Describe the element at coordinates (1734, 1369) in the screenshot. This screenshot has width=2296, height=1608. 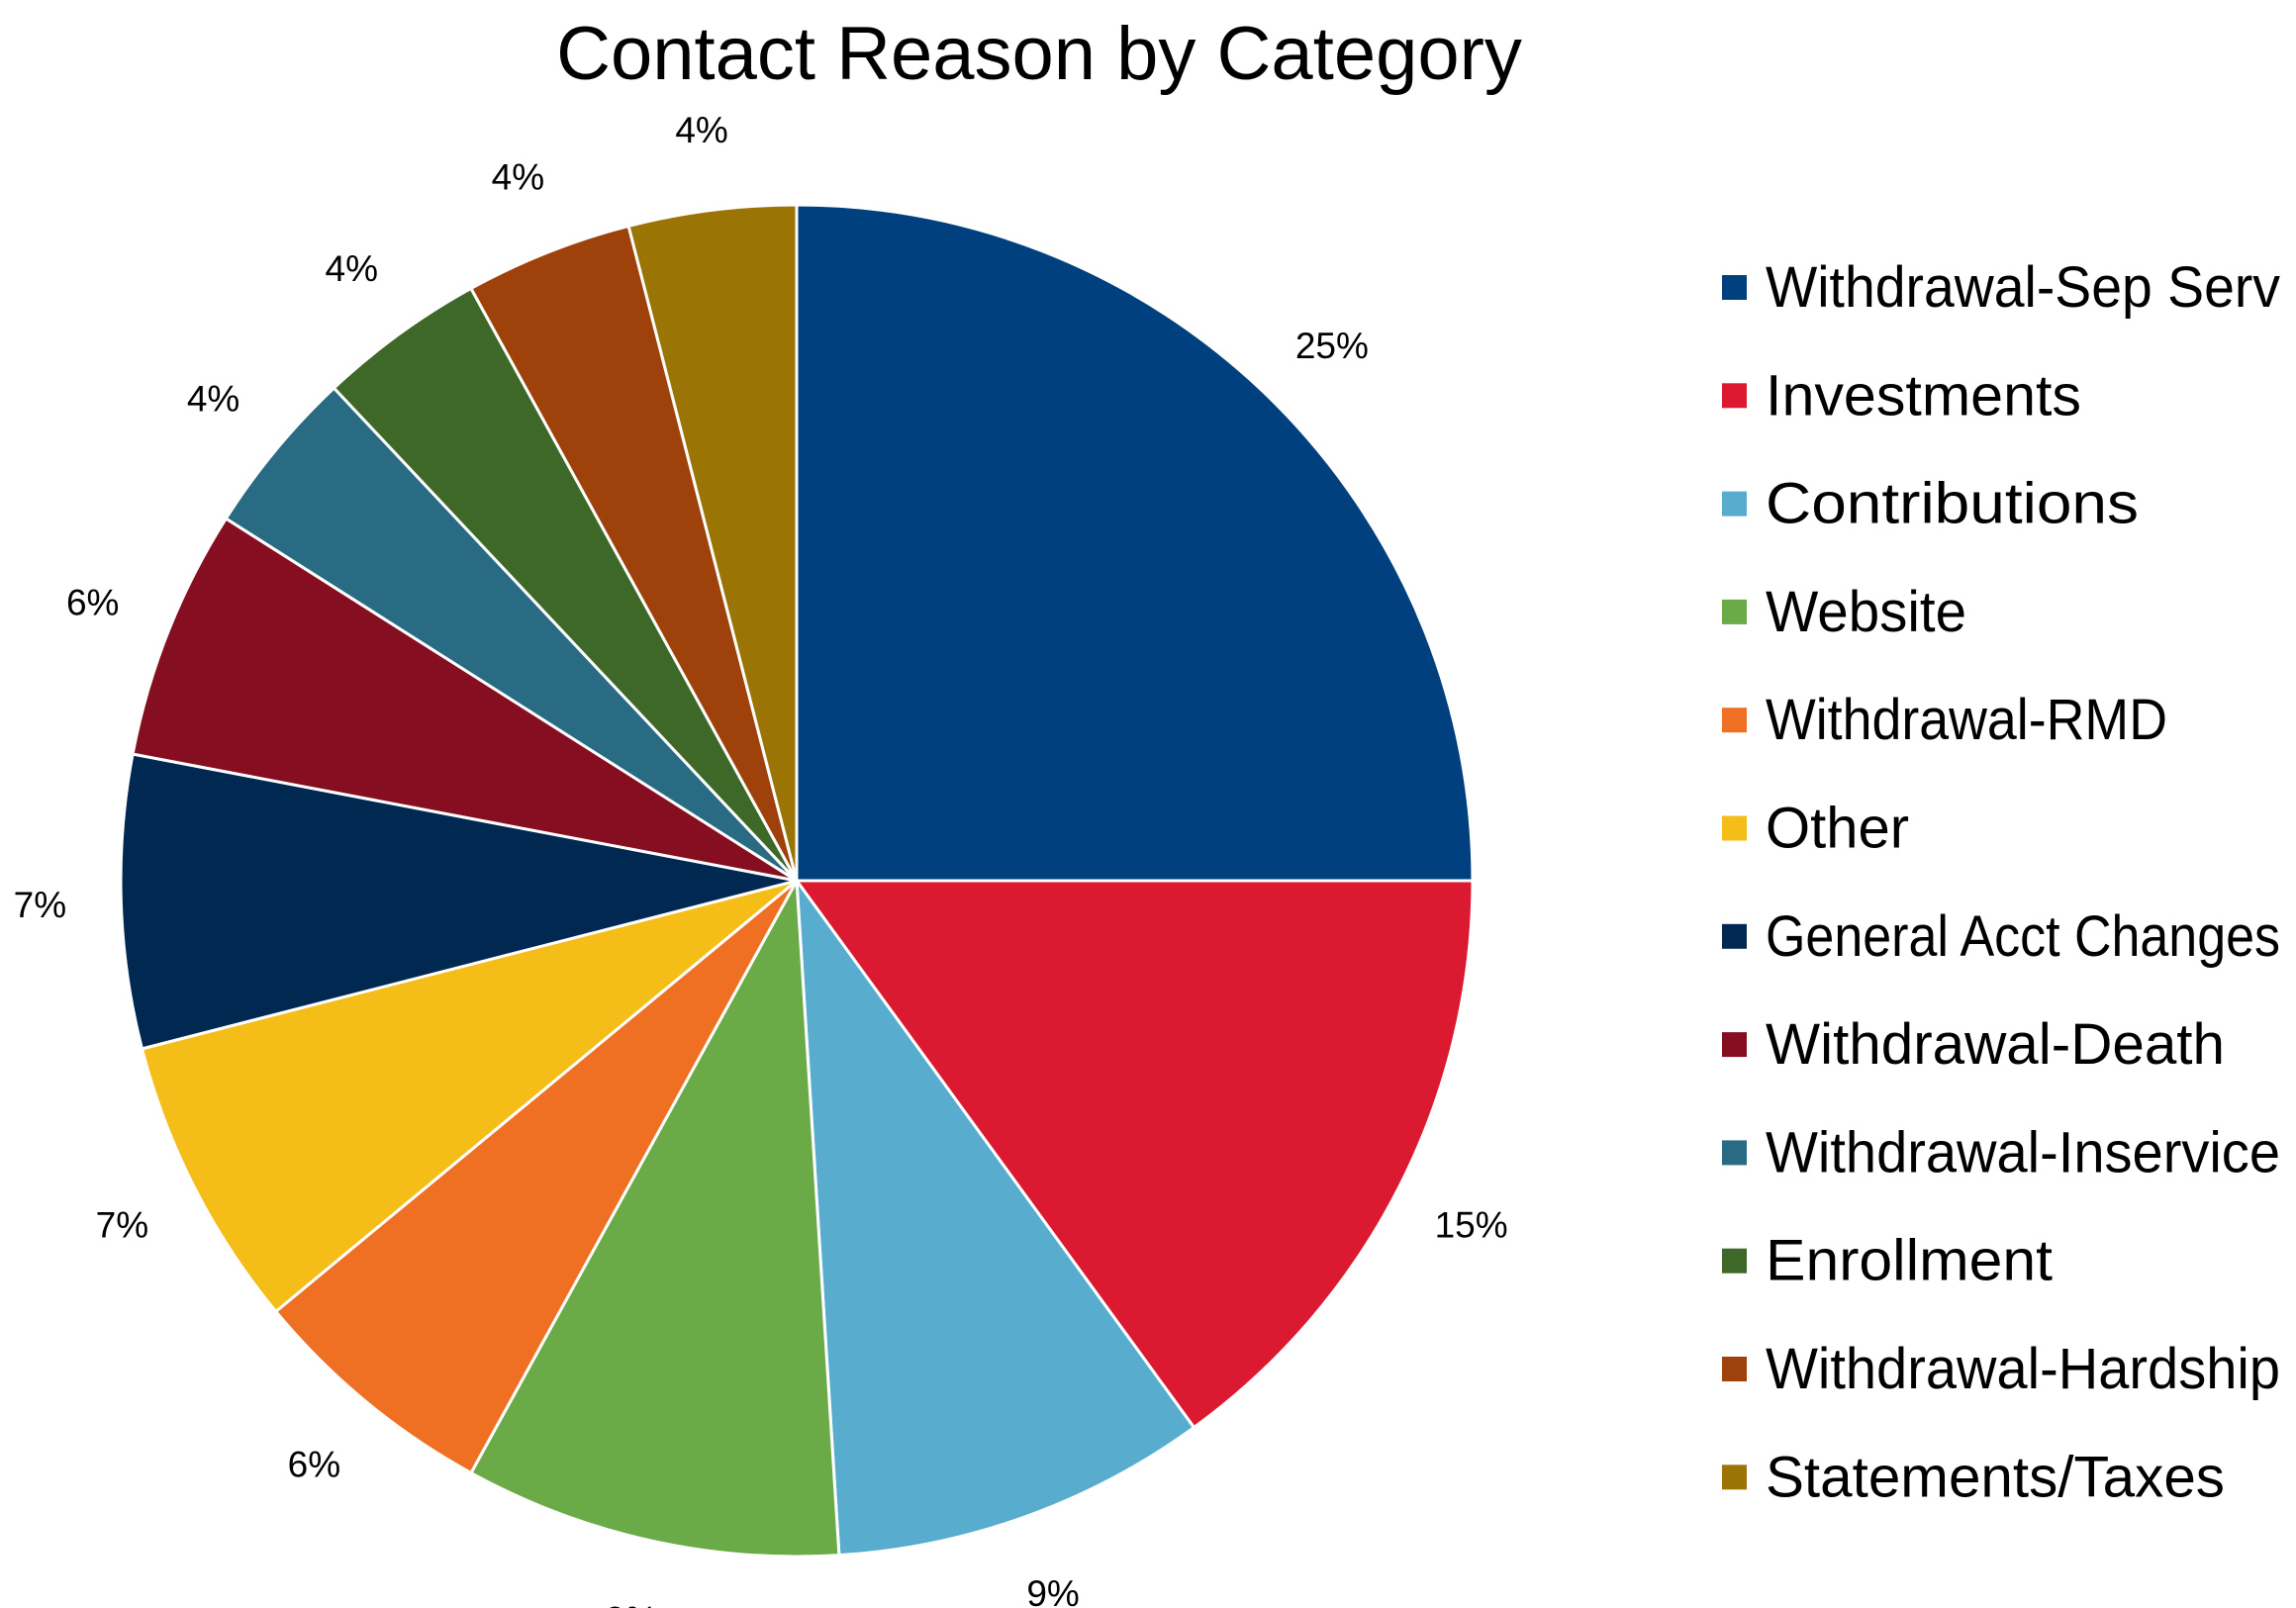
I see `legend-swatch-withdrawal-hardship` at that location.